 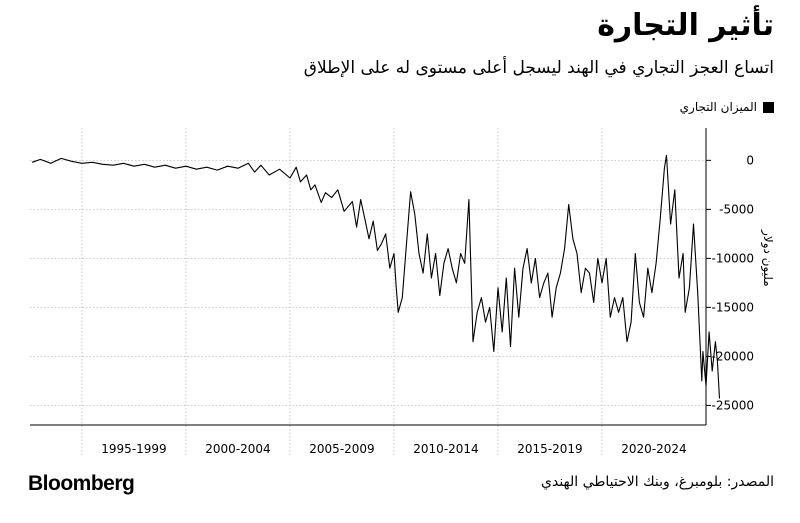 What do you see at coordinates (341, 449) in the screenshot?
I see `x-tick-label: 2005-2009` at bounding box center [341, 449].